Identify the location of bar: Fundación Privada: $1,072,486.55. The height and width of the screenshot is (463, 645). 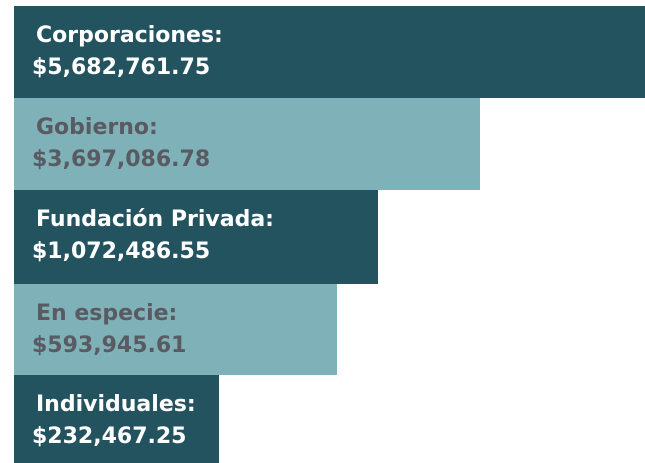
(196, 237).